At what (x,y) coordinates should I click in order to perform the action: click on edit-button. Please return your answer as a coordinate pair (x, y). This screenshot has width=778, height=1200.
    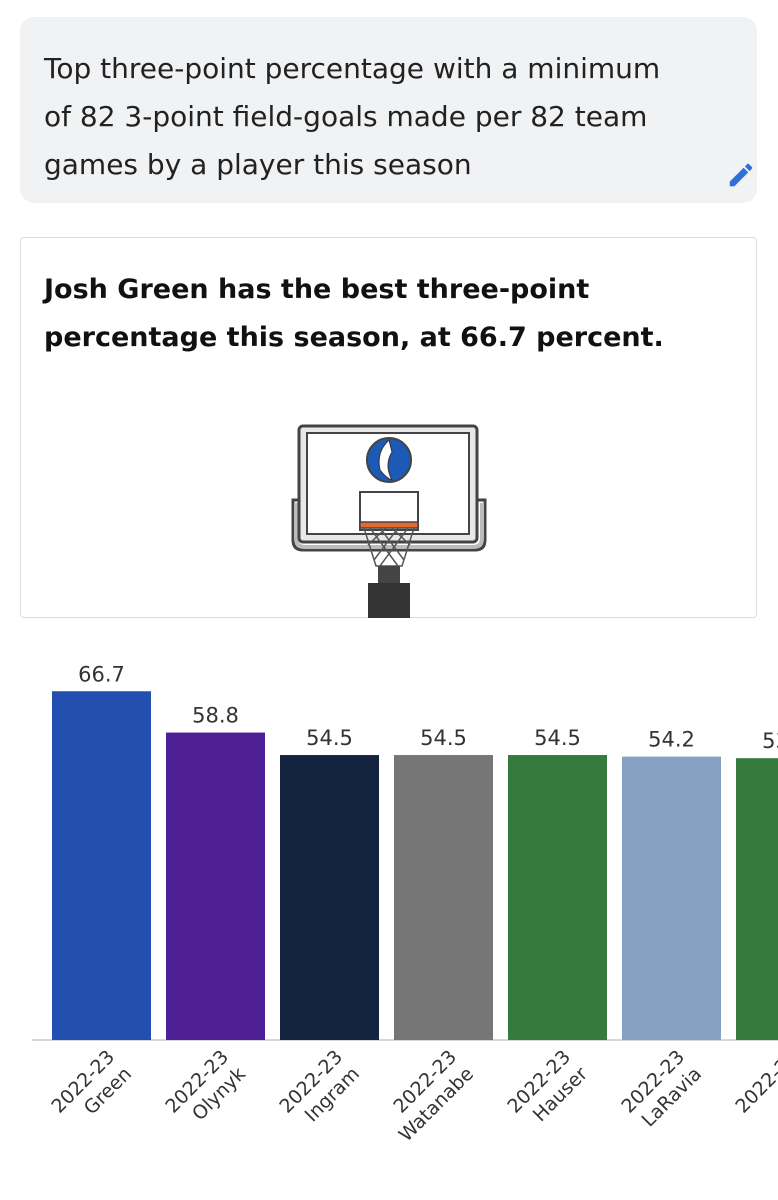
    Looking at the image, I should click on (741, 175).